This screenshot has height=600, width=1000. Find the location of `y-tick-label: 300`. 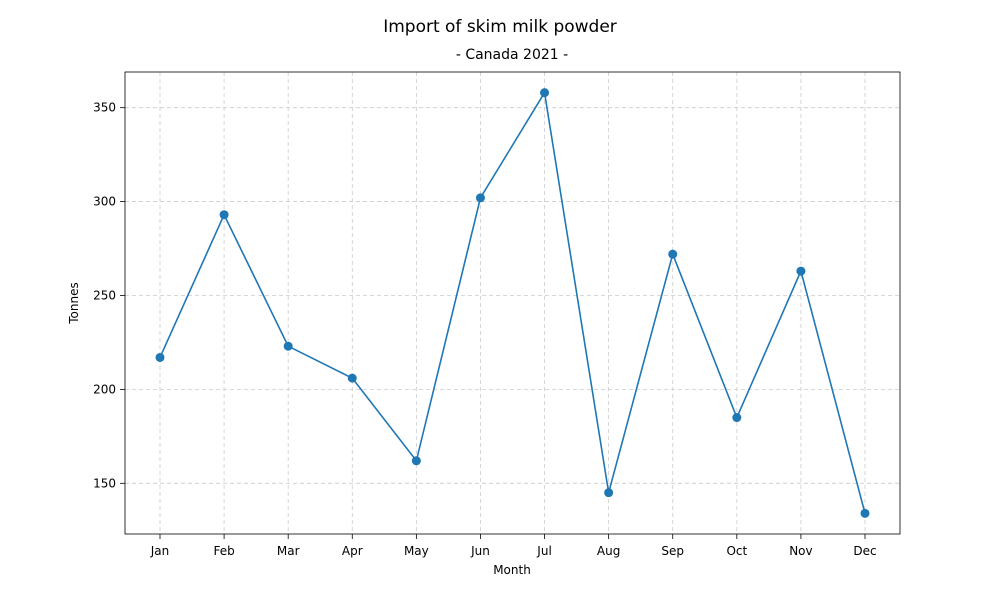

y-tick-label: 300 is located at coordinates (104, 202).